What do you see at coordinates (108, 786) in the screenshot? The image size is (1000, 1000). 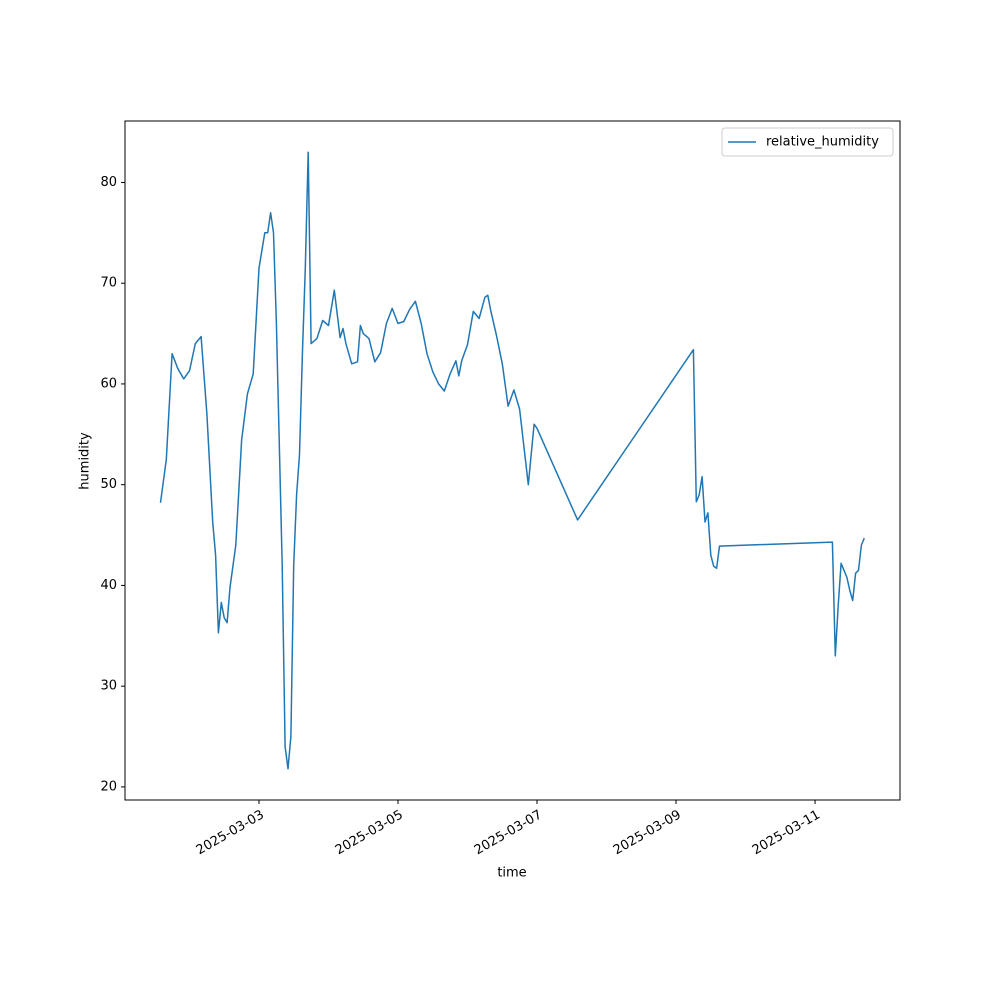 I see `y-tick-label: 20` at bounding box center [108, 786].